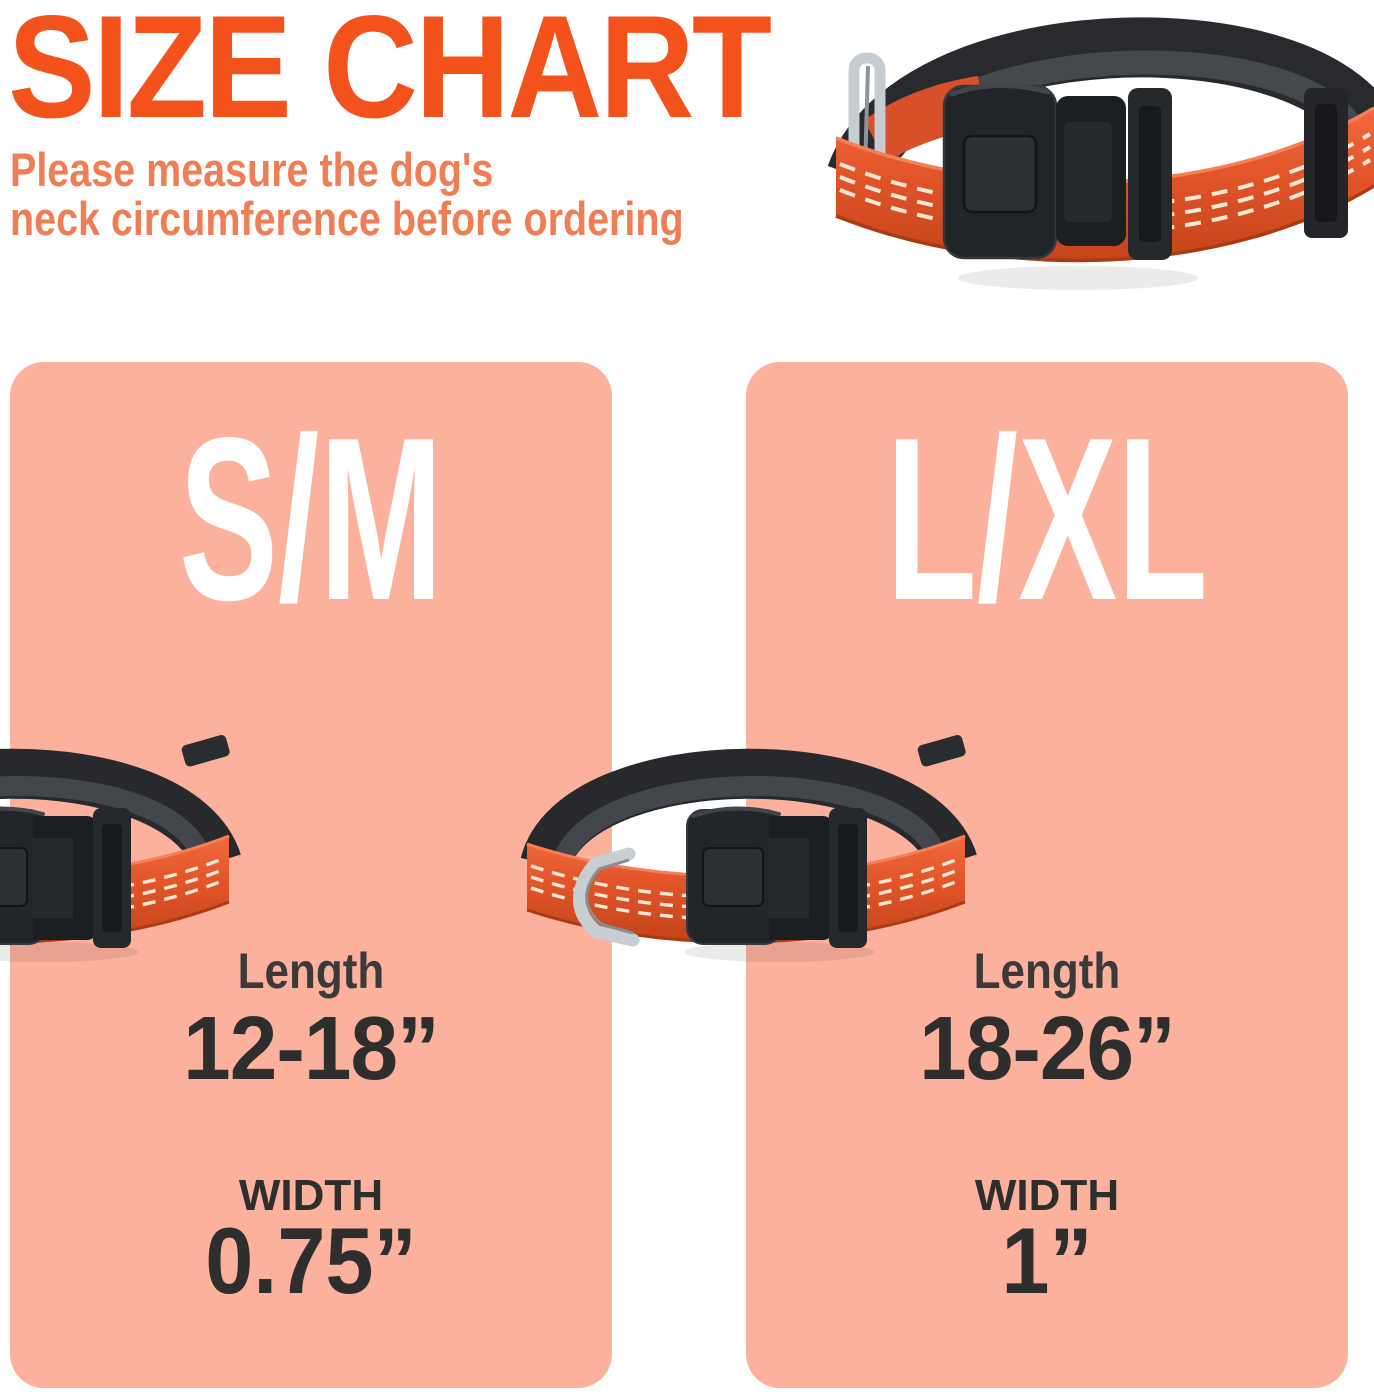 This screenshot has height=1396, width=1374. Describe the element at coordinates (311, 519) in the screenshot. I see `size-label: S/M` at that location.